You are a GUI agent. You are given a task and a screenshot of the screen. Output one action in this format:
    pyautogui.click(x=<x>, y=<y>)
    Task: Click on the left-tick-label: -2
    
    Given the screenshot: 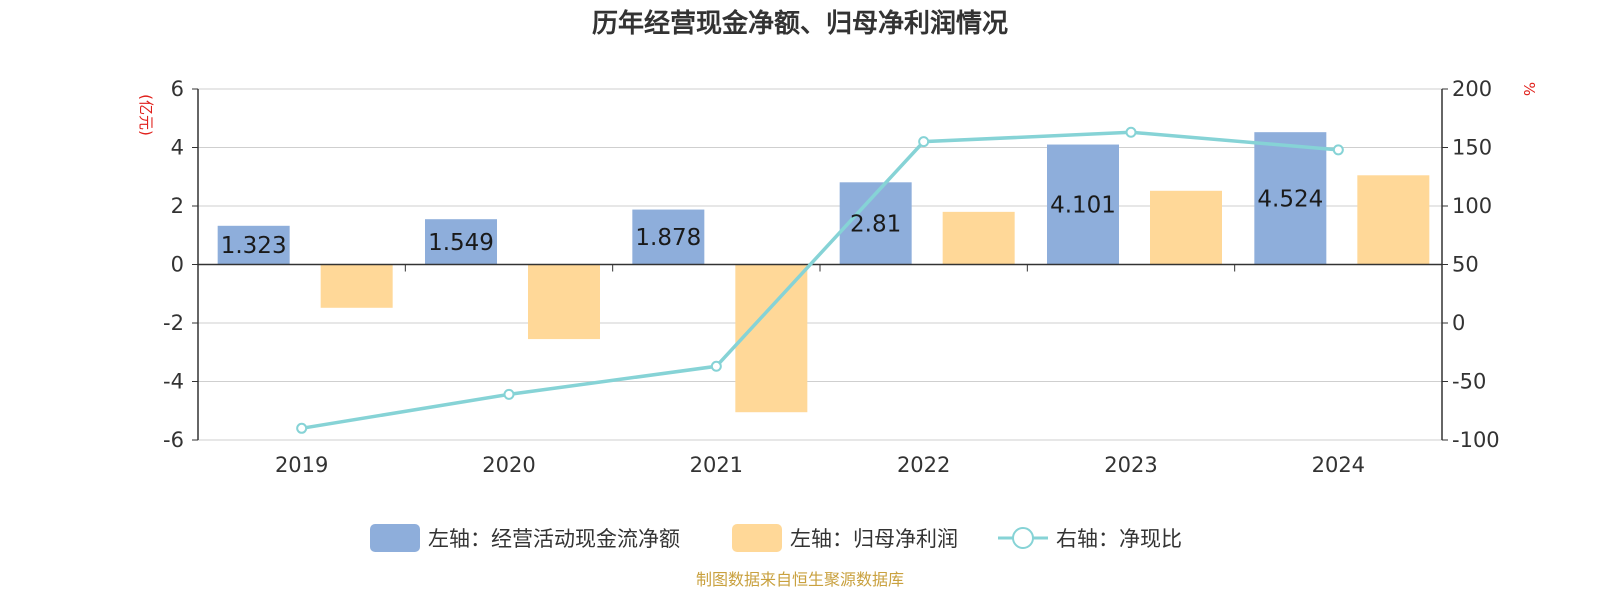 What is the action you would take?
    pyautogui.click(x=173, y=323)
    